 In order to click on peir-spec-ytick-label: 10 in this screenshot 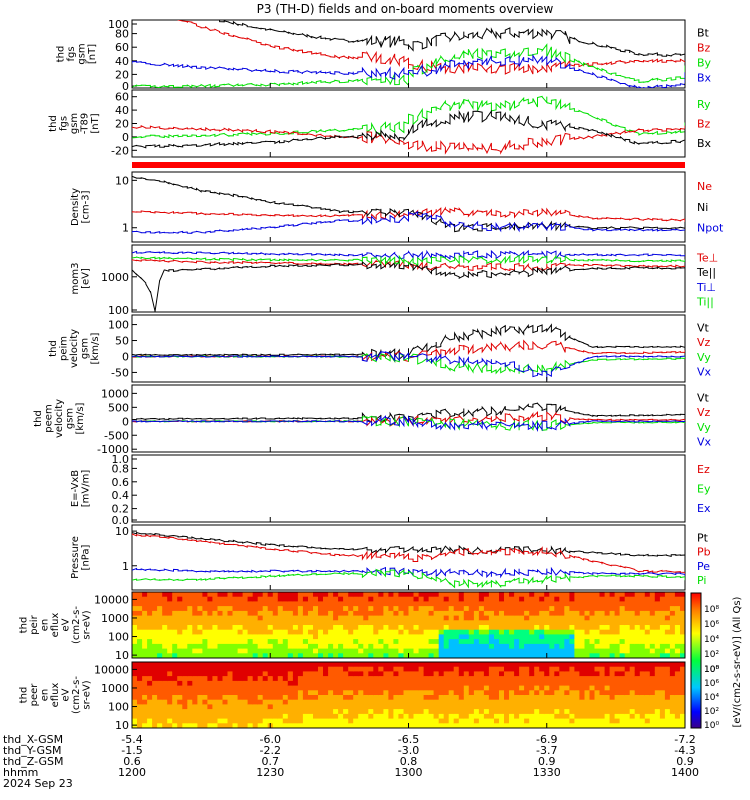, I will do `click(122, 655)`.